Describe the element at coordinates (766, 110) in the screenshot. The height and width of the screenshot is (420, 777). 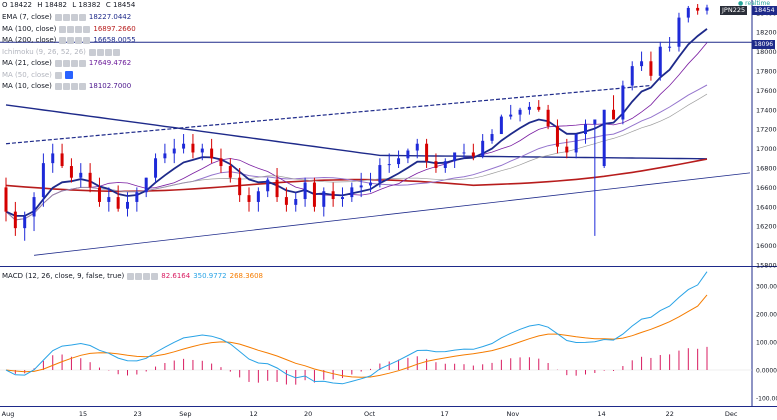
I see `price-tick-label: 17400` at that location.